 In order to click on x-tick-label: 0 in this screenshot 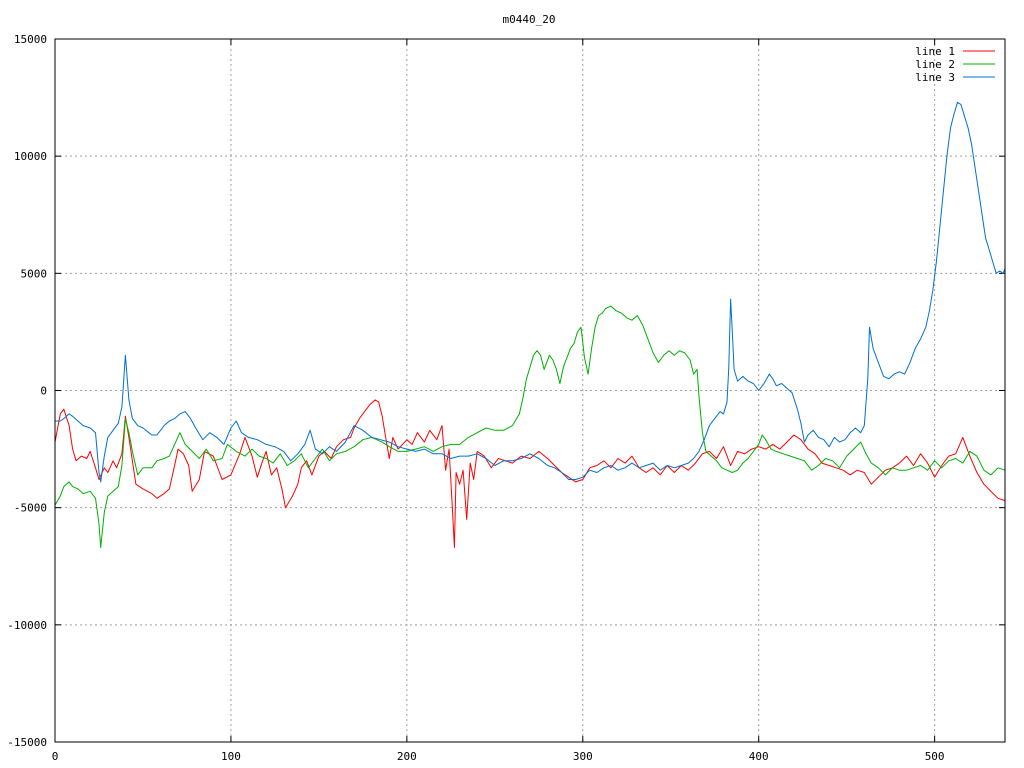, I will do `click(55, 756)`.